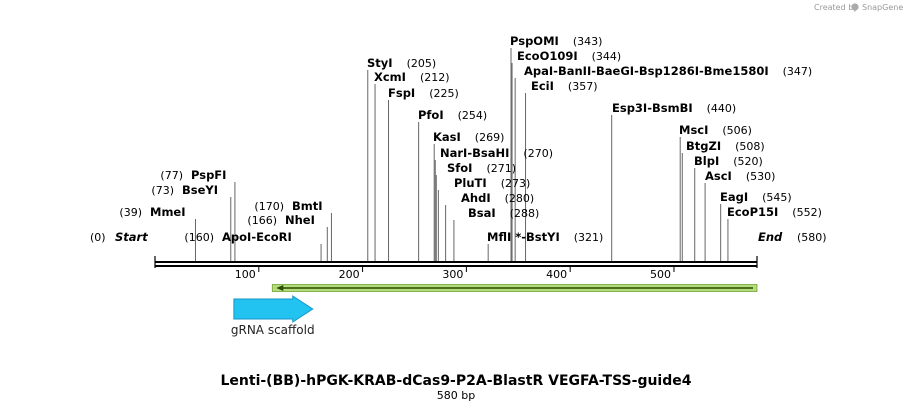 The height and width of the screenshot is (411, 912). What do you see at coordinates (452, 115) in the screenshot?
I see `site-pfoi: PfoI (254)` at bounding box center [452, 115].